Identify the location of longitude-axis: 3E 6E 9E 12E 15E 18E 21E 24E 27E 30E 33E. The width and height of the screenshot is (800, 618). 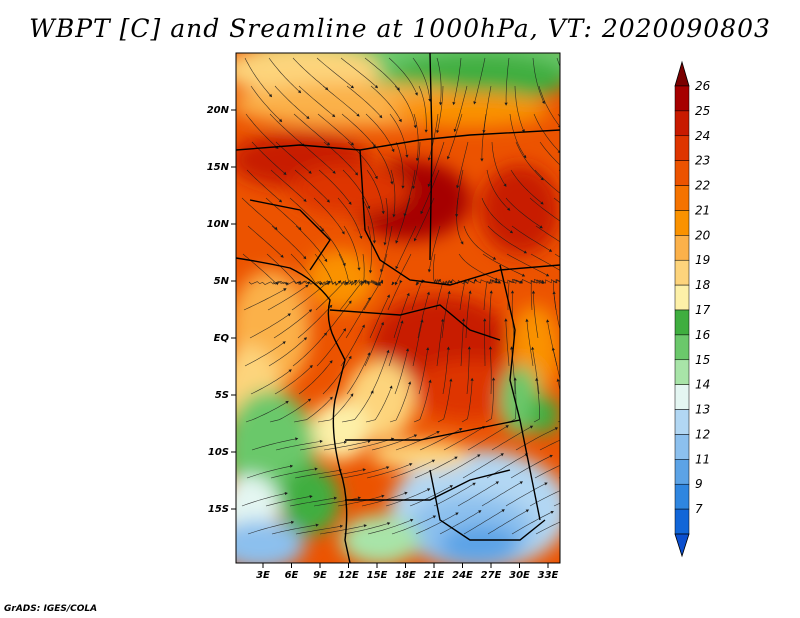
(407, 572).